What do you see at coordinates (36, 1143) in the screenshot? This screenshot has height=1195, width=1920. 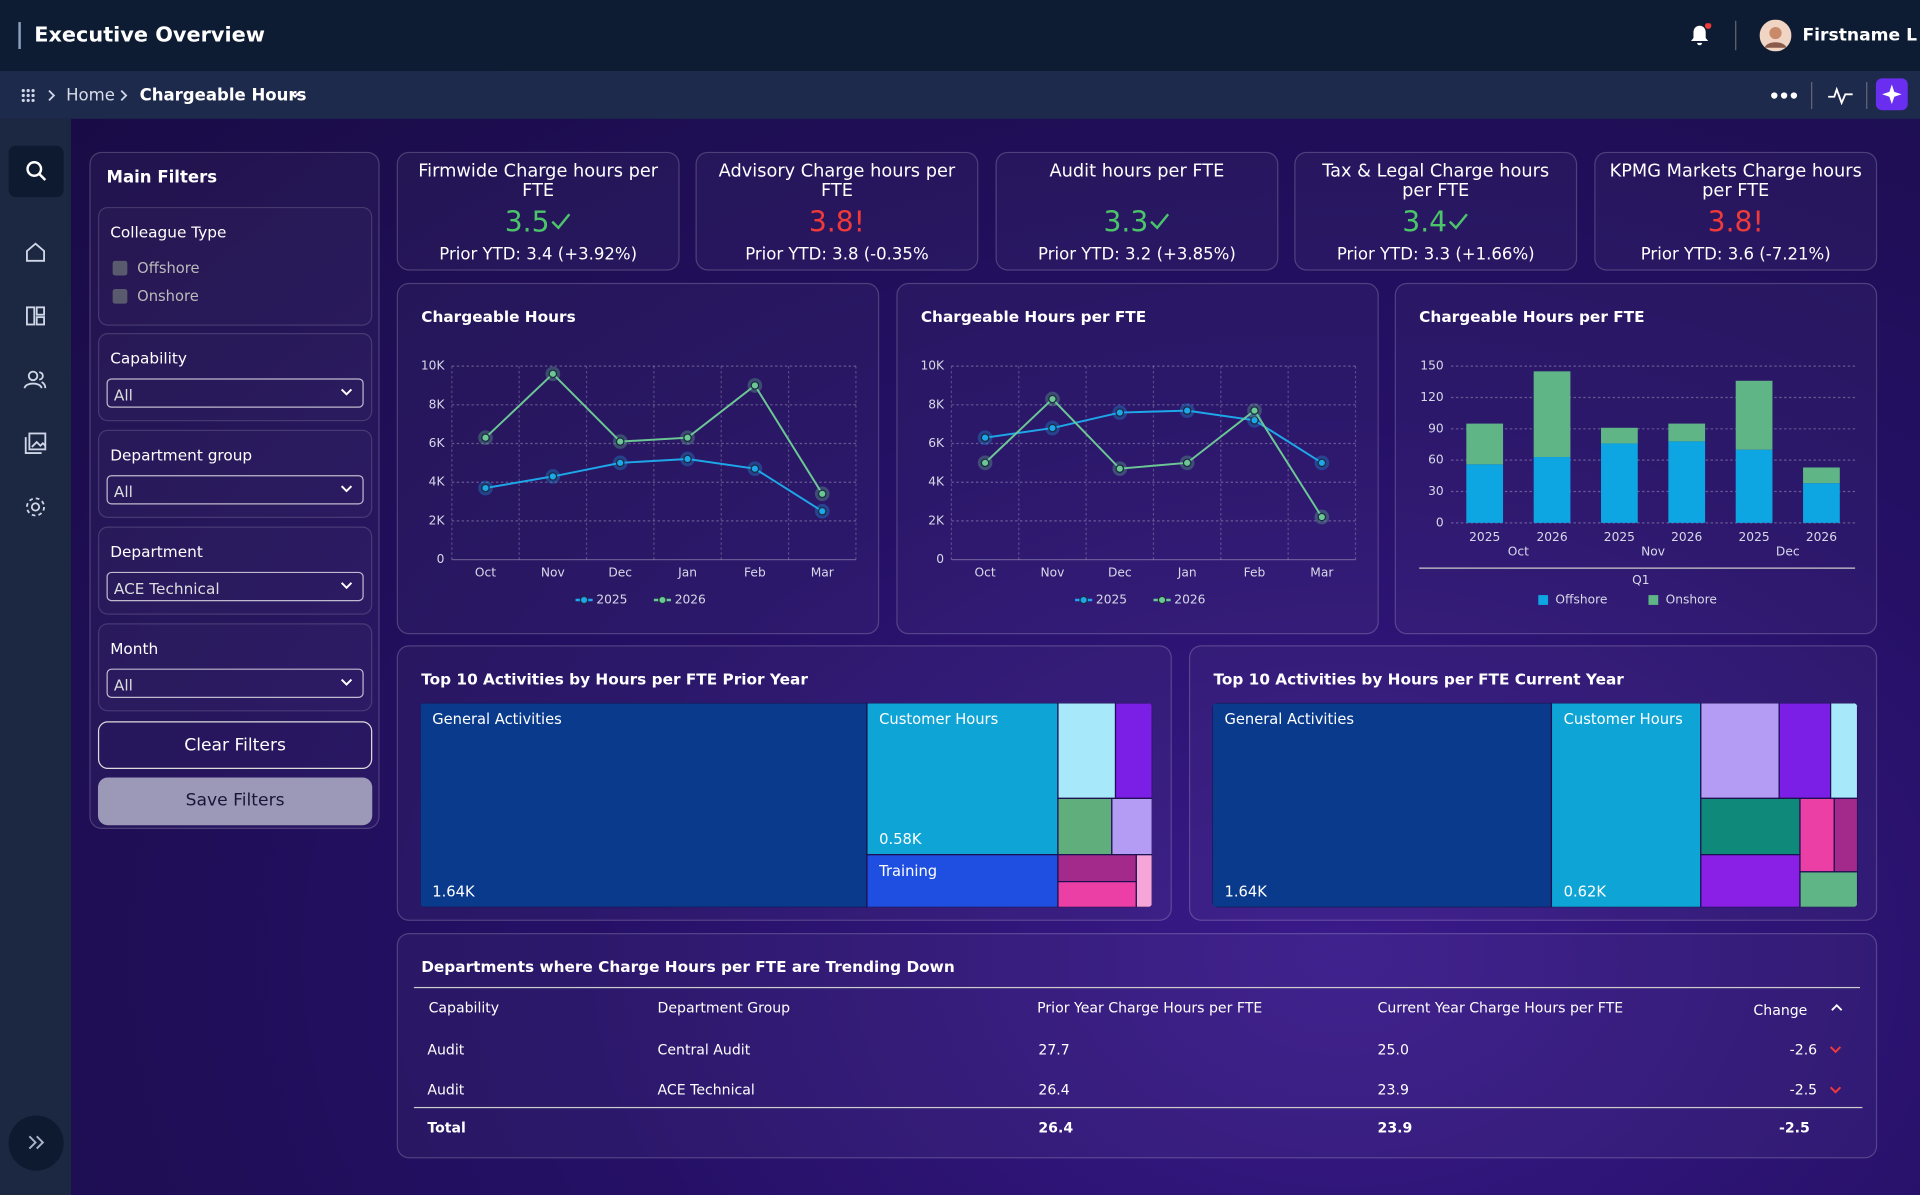 I see `expand-sidebar` at bounding box center [36, 1143].